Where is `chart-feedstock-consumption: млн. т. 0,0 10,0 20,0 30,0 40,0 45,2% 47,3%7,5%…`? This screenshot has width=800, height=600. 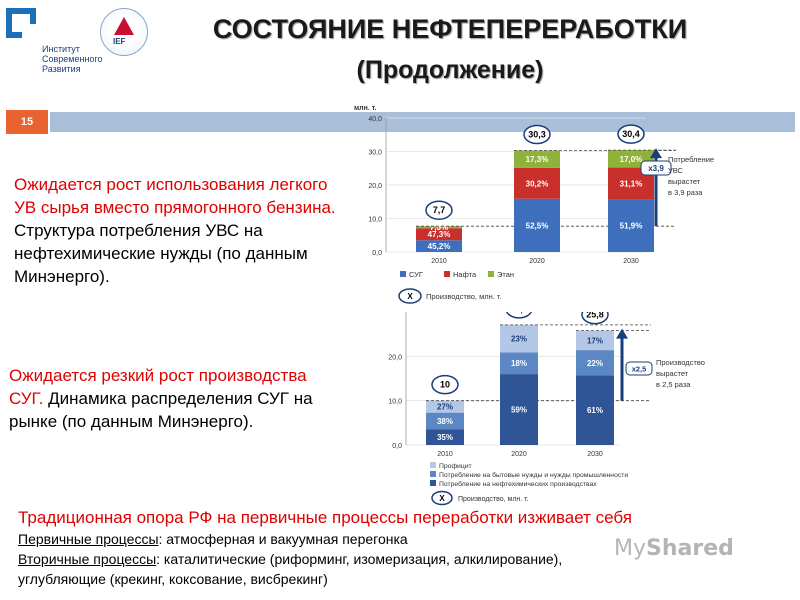
chart-feedstock-consumption: млн. т. 0,0 10,0 20,0 30,0 40,0 45,2% 47,3%7,5%… is located at coordinates (534, 204).